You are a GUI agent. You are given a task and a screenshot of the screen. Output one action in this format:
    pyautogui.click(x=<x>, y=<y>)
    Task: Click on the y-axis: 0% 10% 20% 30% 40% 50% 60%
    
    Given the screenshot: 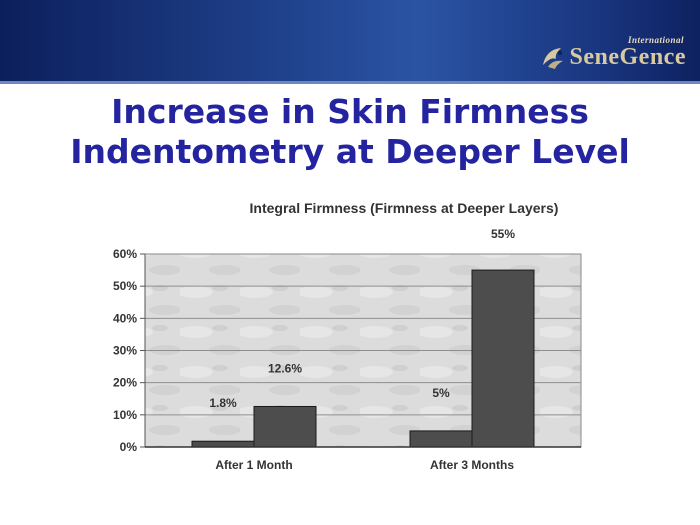 What is the action you would take?
    pyautogui.click(x=129, y=350)
    